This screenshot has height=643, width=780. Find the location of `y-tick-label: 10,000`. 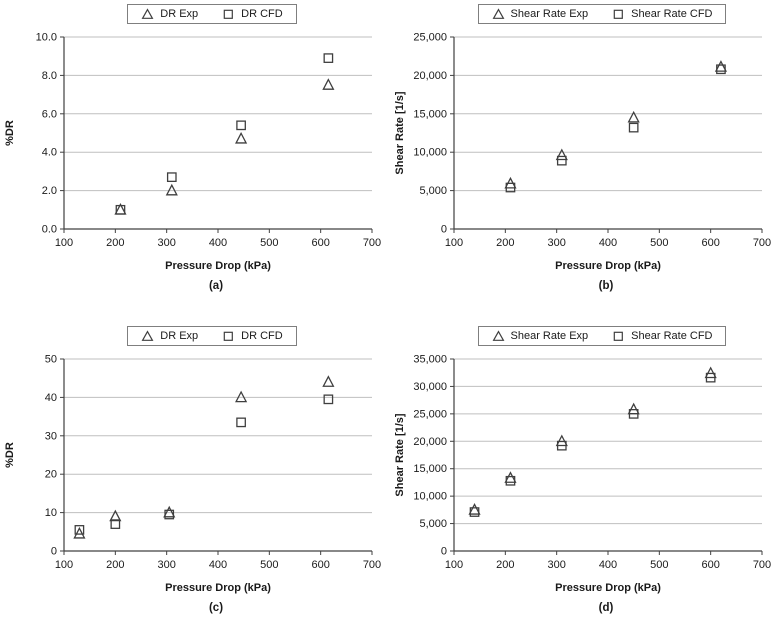

y-tick-label: 10,000 is located at coordinates (430, 153).